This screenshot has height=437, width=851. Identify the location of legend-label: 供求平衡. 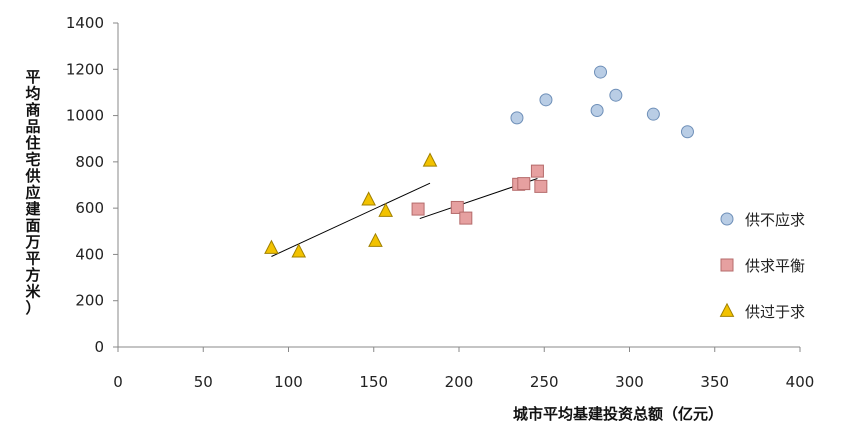
(775, 266).